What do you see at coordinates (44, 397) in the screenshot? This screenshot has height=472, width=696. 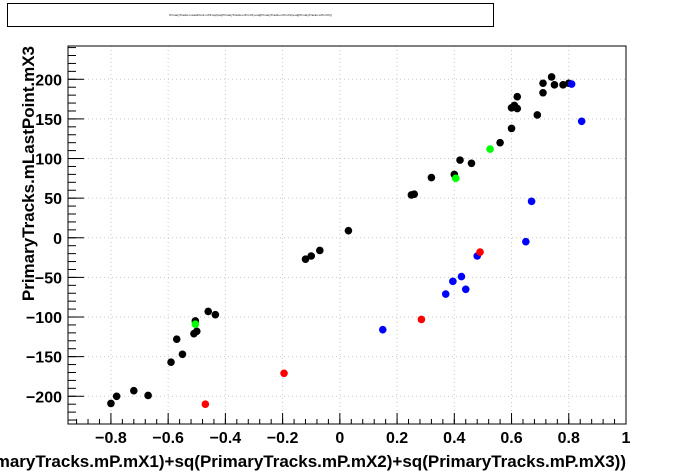 I see `y-tick-label: −200` at bounding box center [44, 397].